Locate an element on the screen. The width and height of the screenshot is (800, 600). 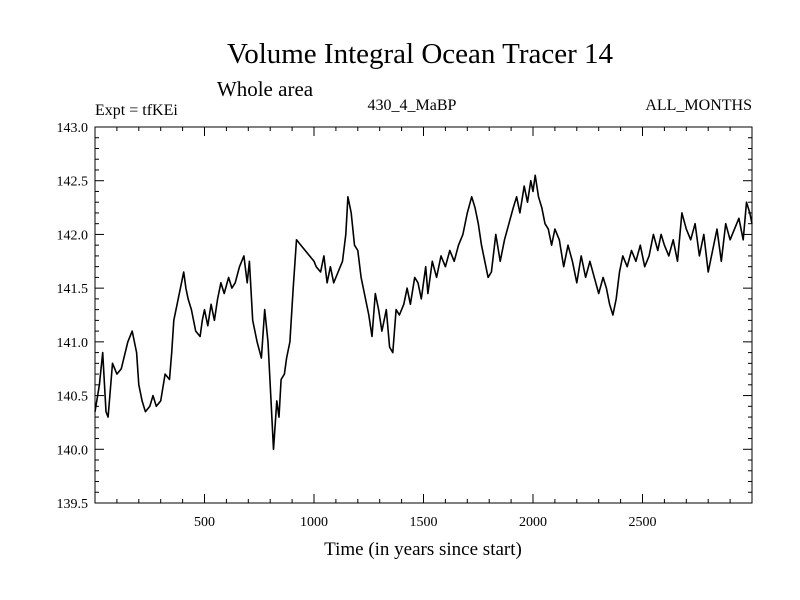
y-tick-label: 140.5 is located at coordinates (73, 397).